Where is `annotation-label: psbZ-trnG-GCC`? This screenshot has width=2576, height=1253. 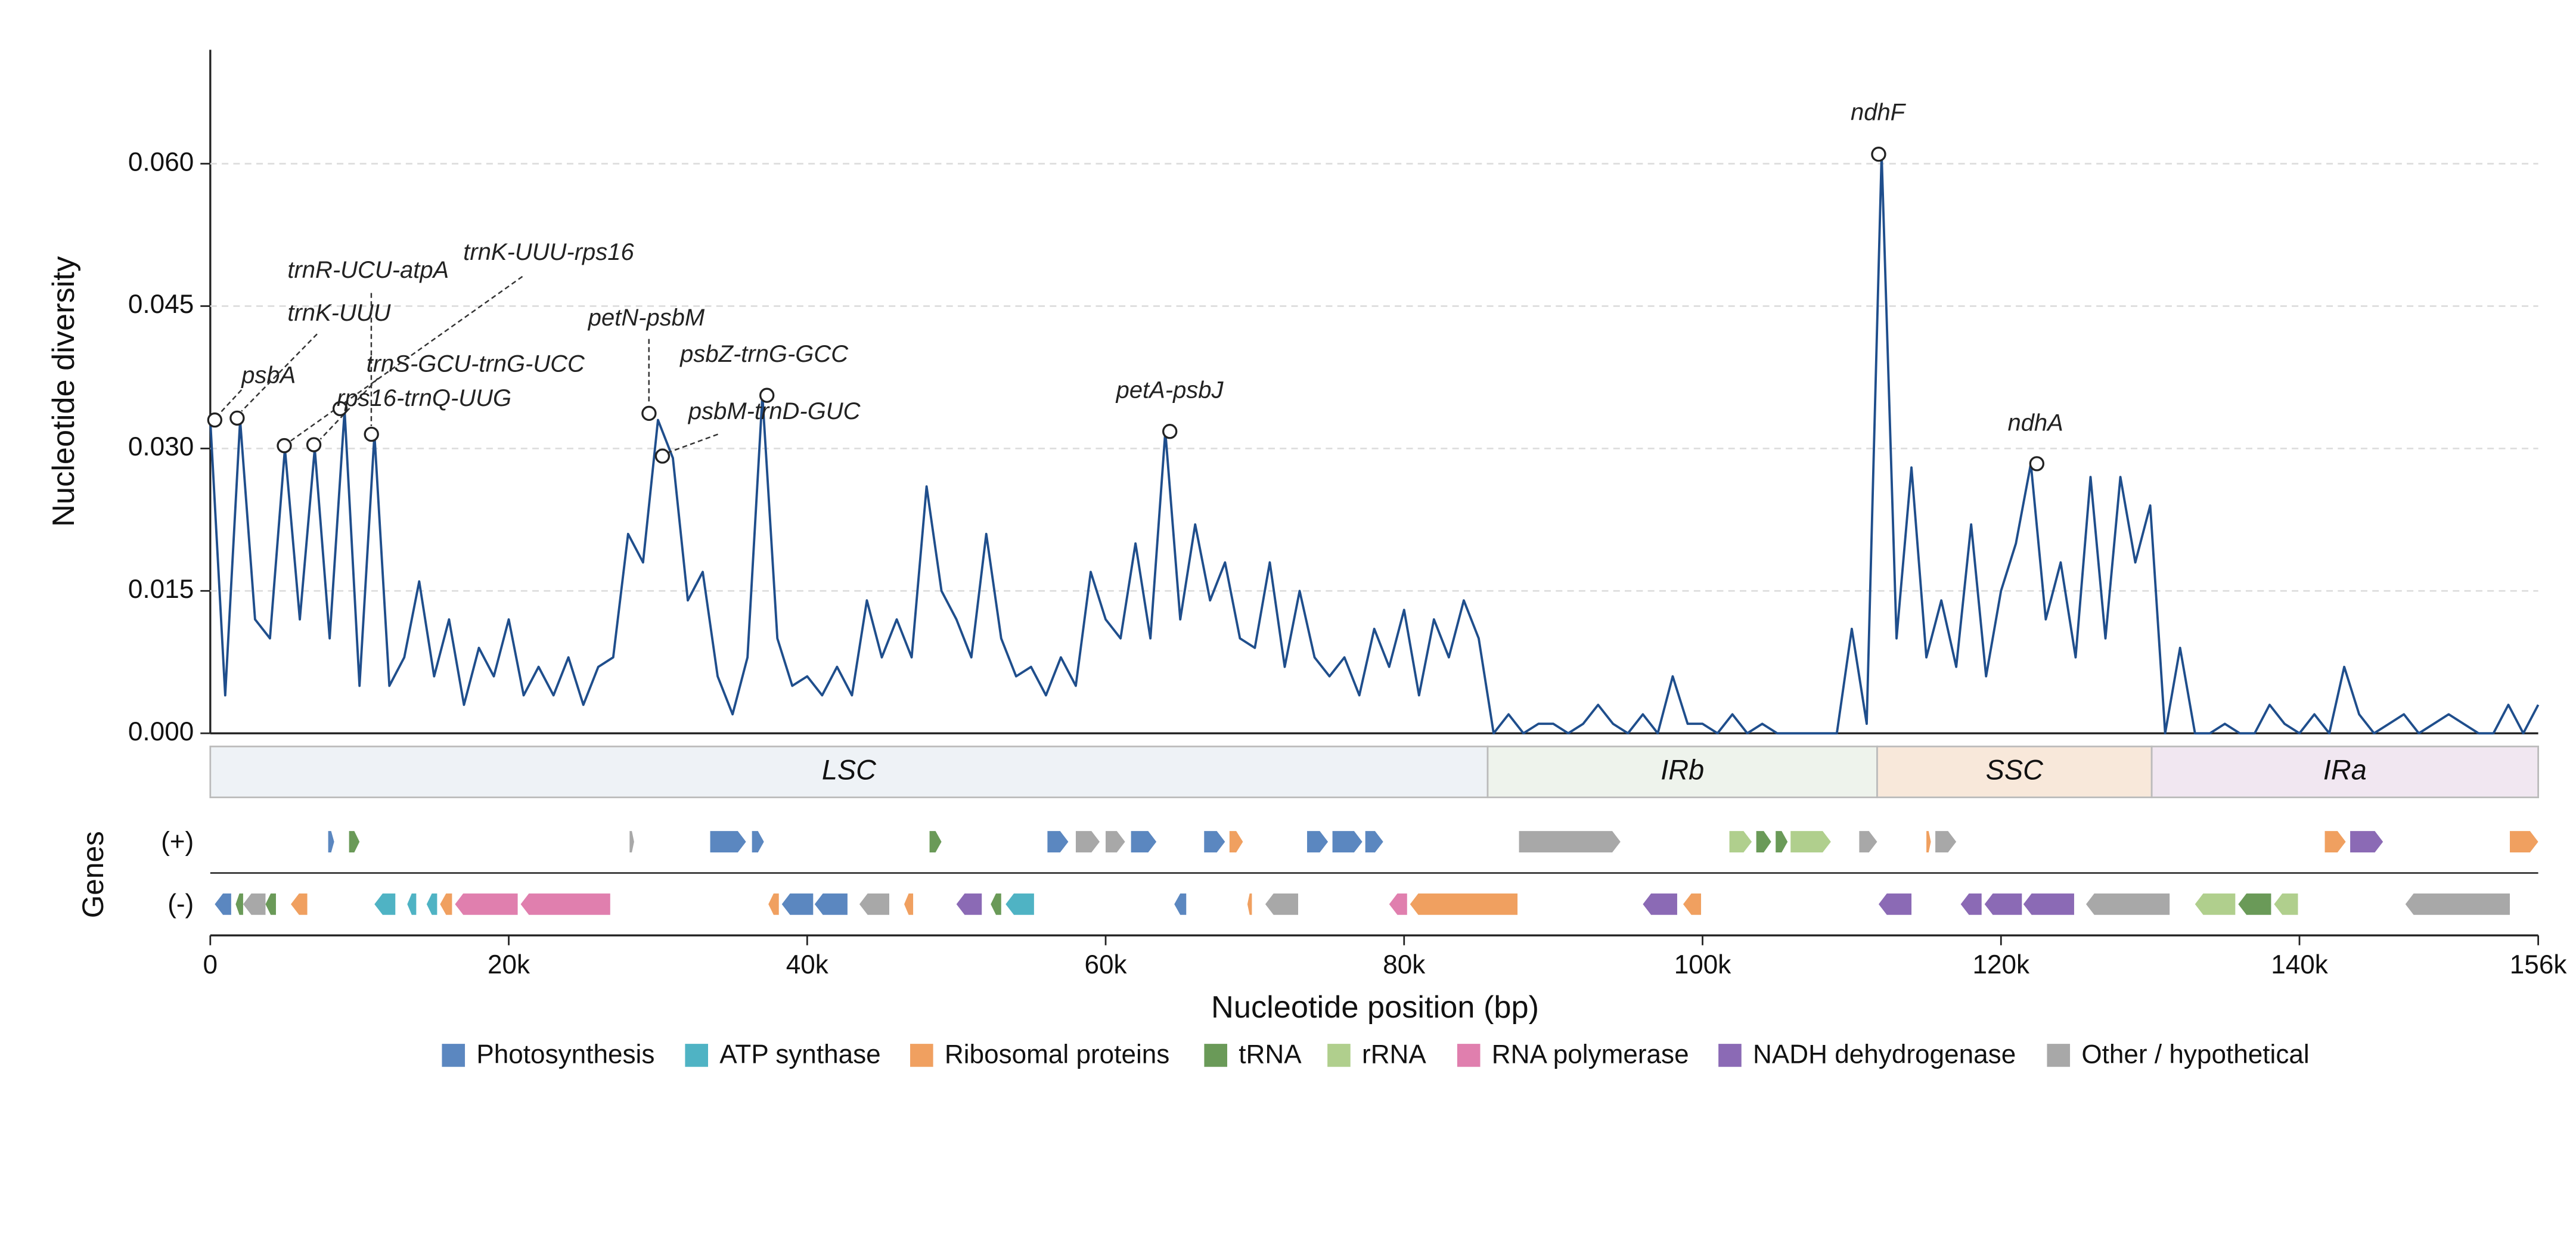 annotation-label: psbZ-trnG-GCC is located at coordinates (764, 354).